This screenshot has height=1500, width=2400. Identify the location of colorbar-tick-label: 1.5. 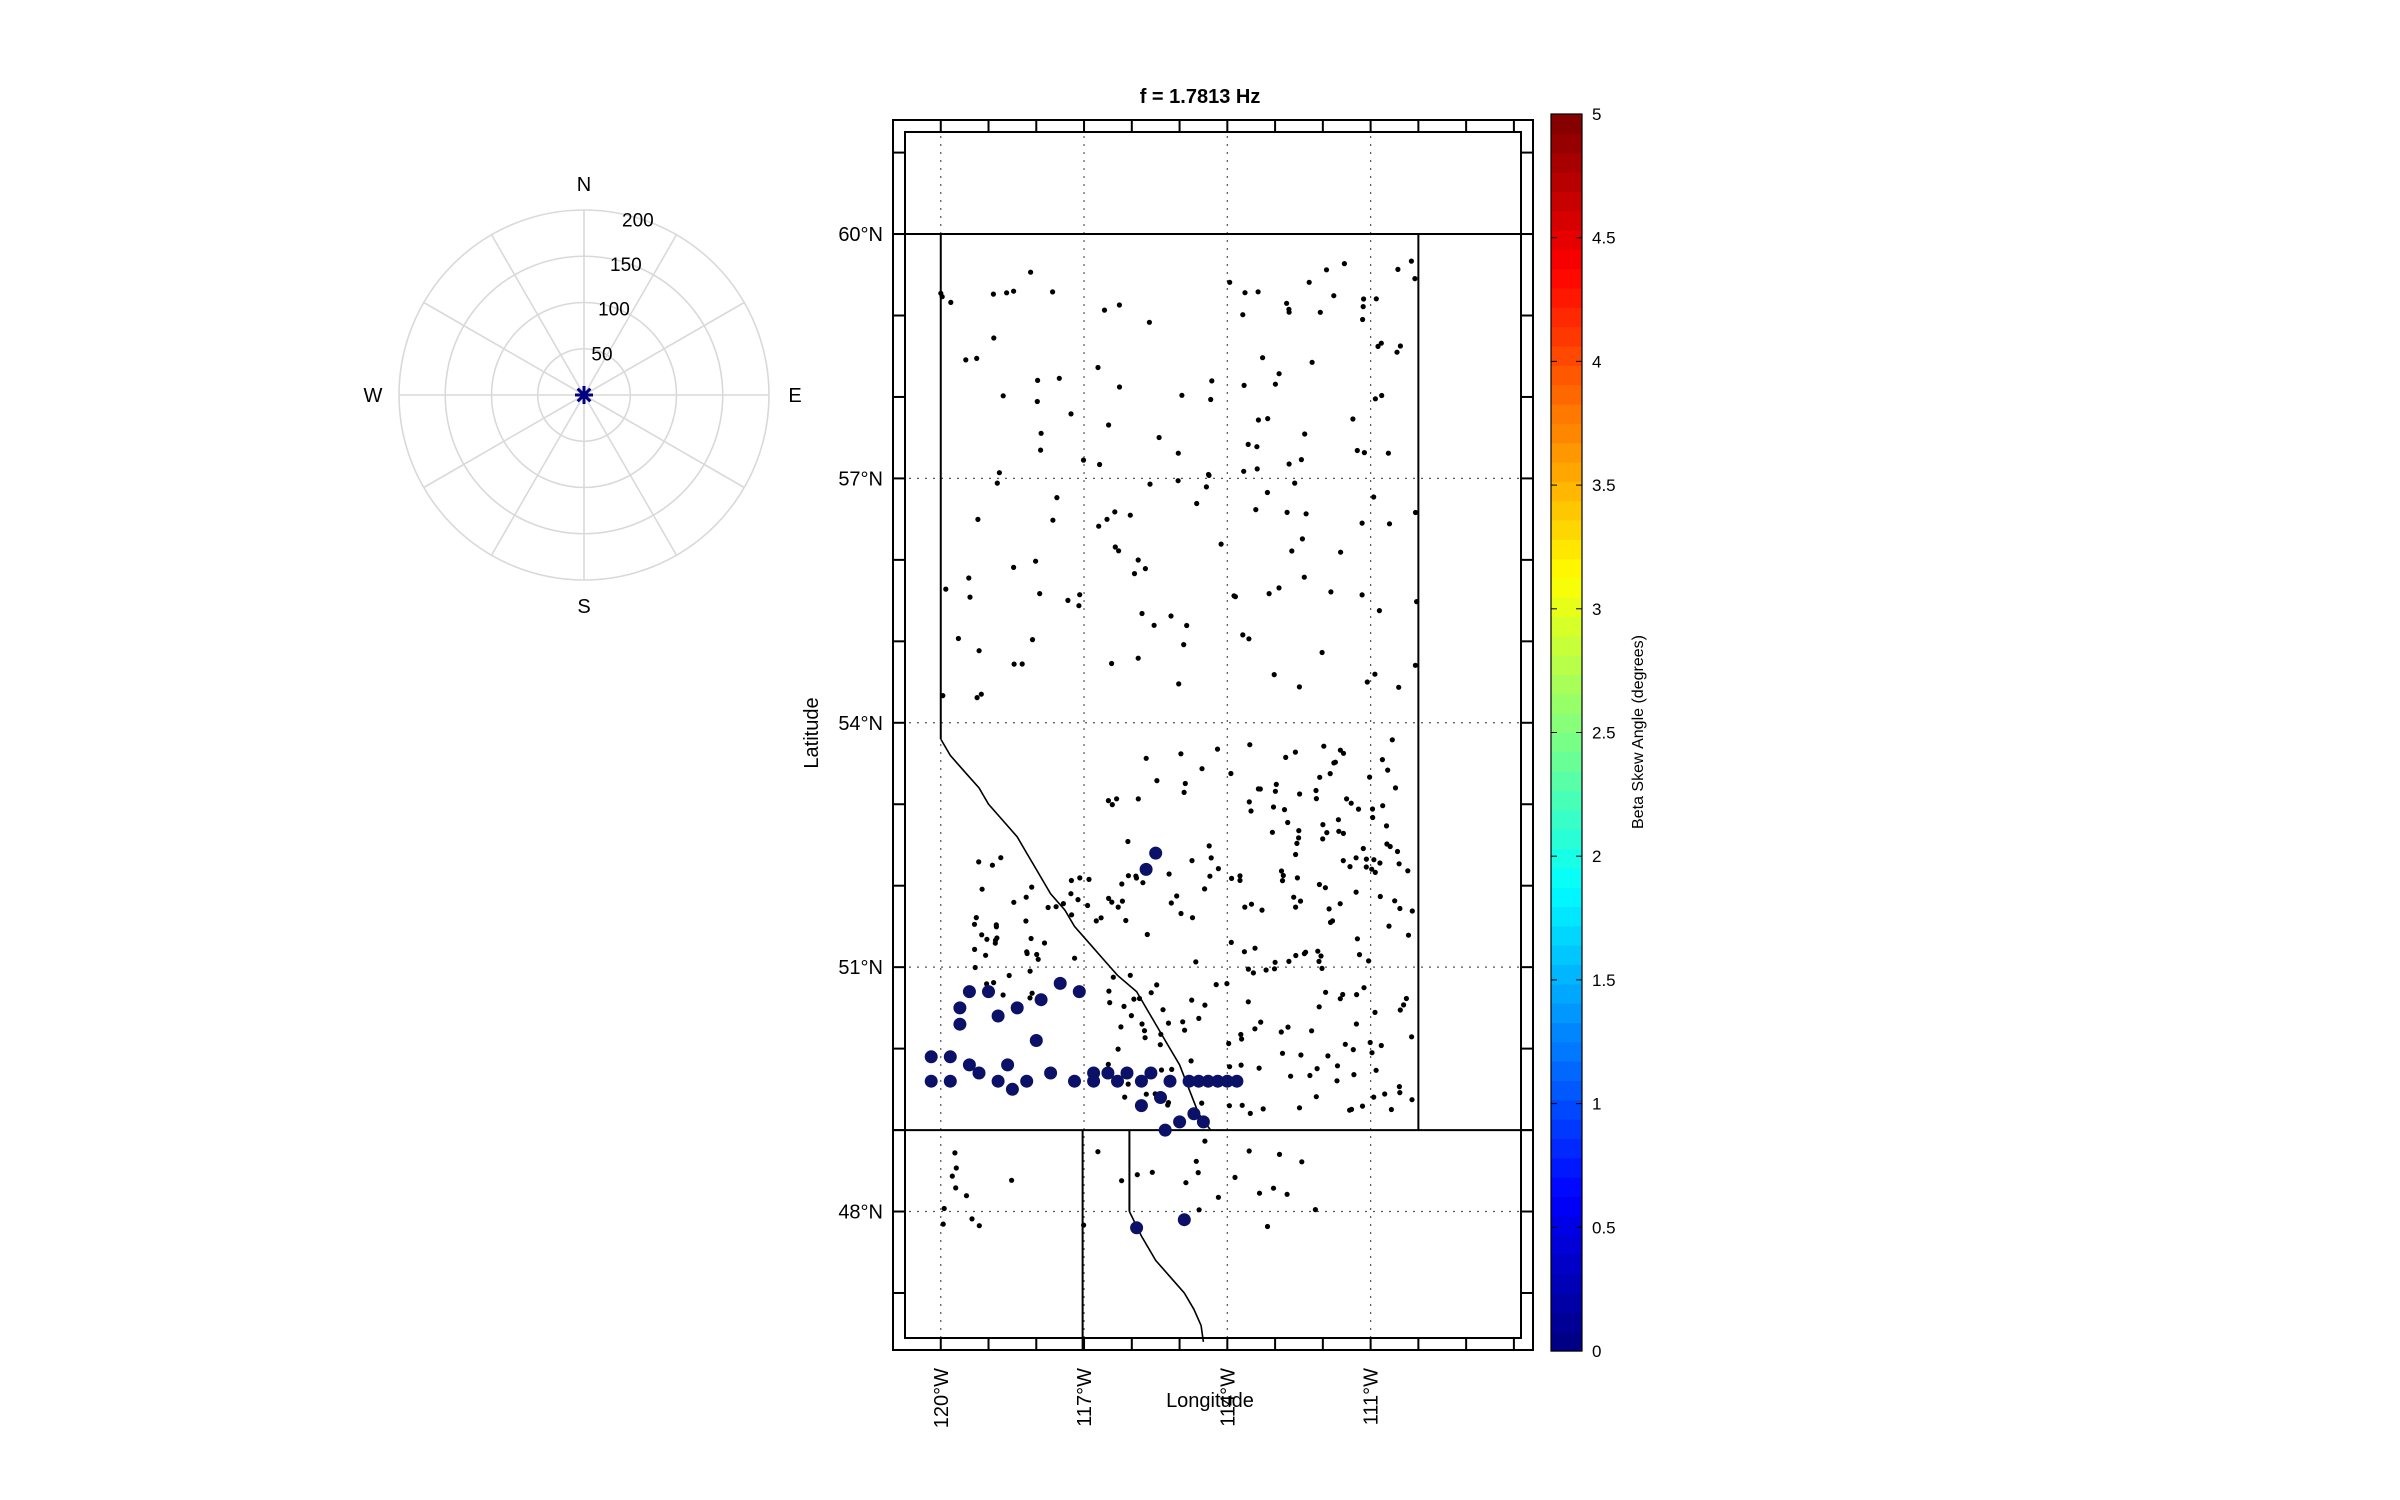
(1604, 980).